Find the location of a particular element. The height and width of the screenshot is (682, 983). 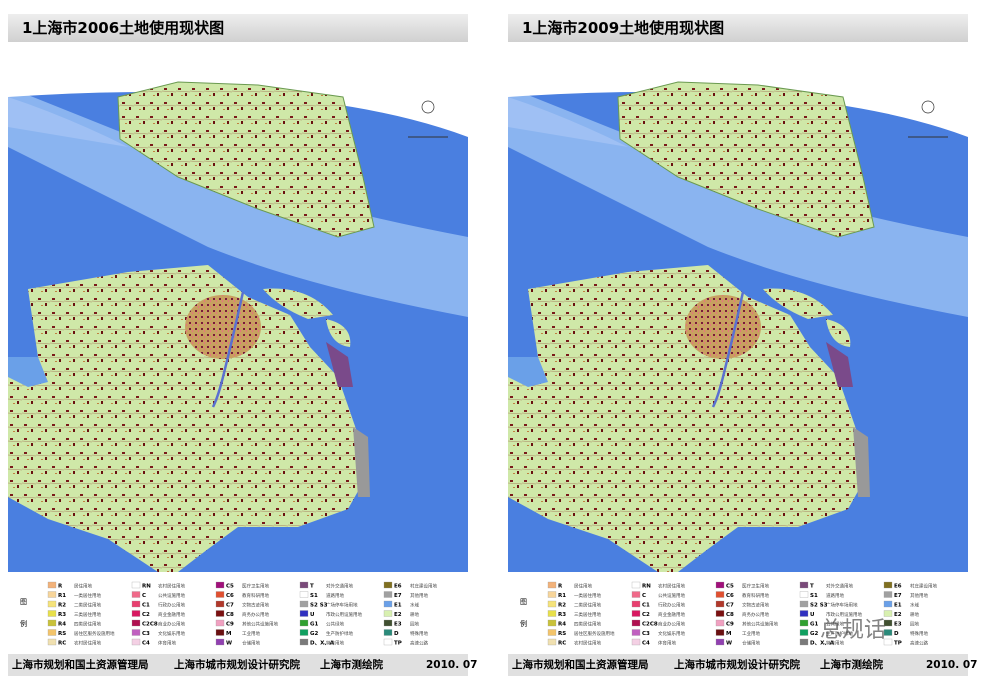

legend-code: W is located at coordinates (729, 644).